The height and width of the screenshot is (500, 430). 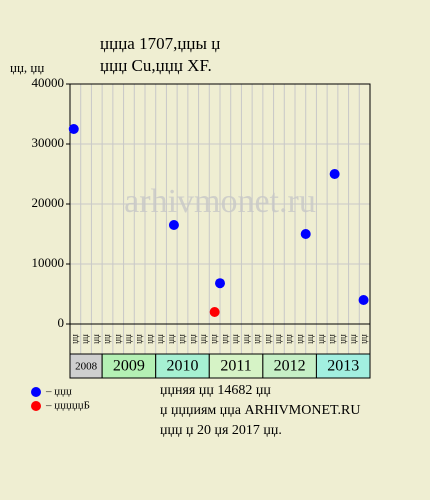 I want to click on year-label: 2011, so click(x=235, y=366).